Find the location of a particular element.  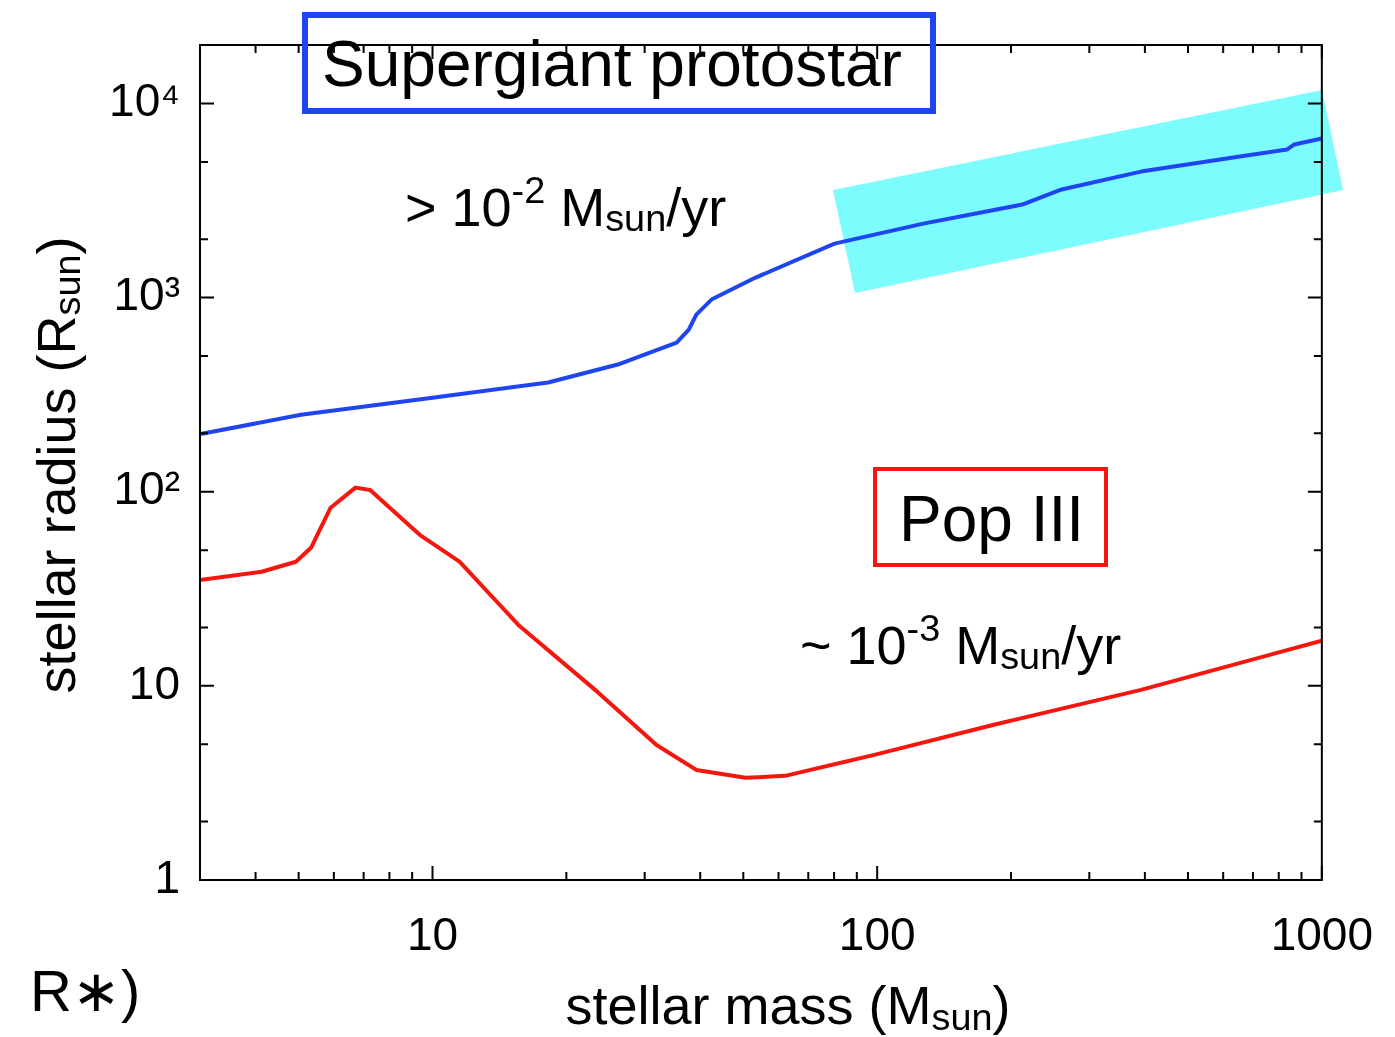

text: R∗) is located at coordinates (85, 991).